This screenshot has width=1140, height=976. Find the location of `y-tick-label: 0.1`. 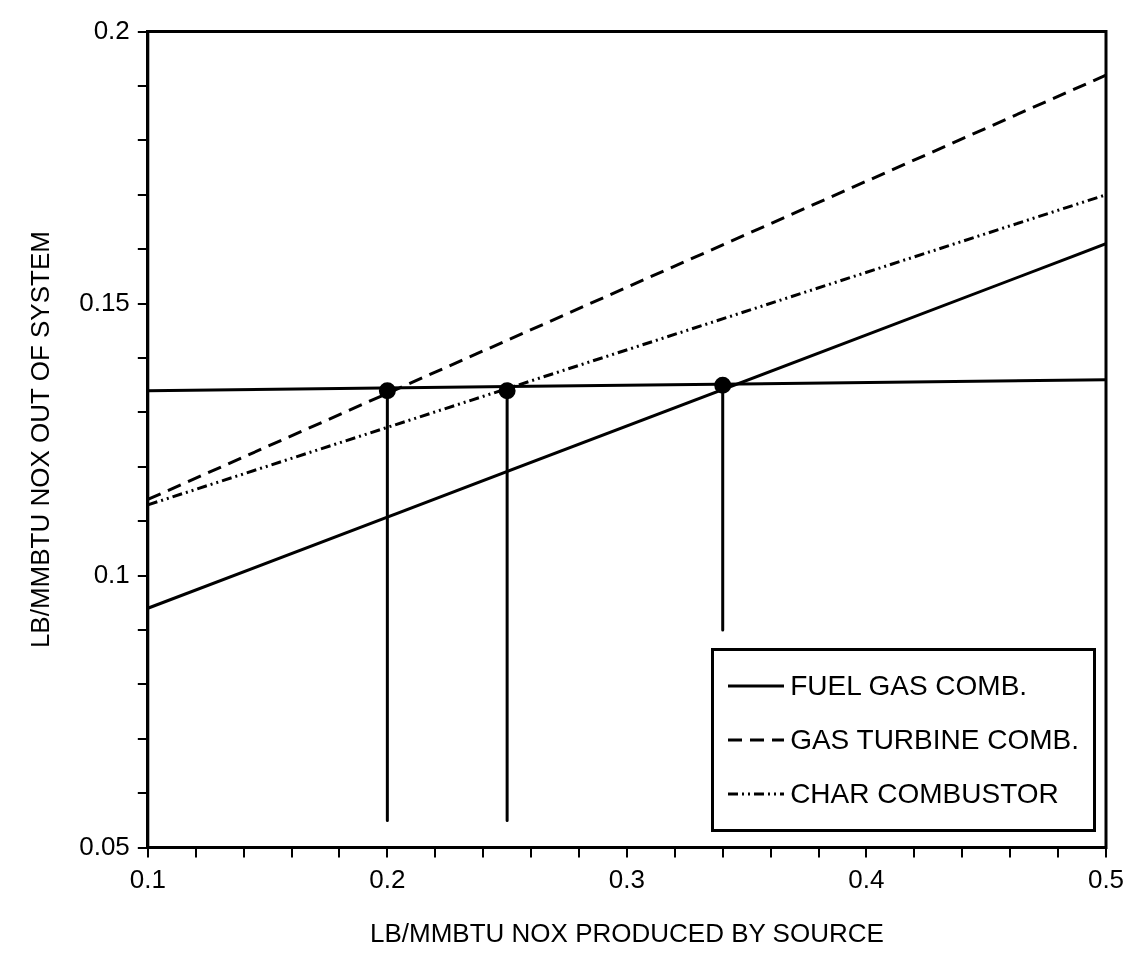

y-tick-label: 0.1 is located at coordinates (111, 573).